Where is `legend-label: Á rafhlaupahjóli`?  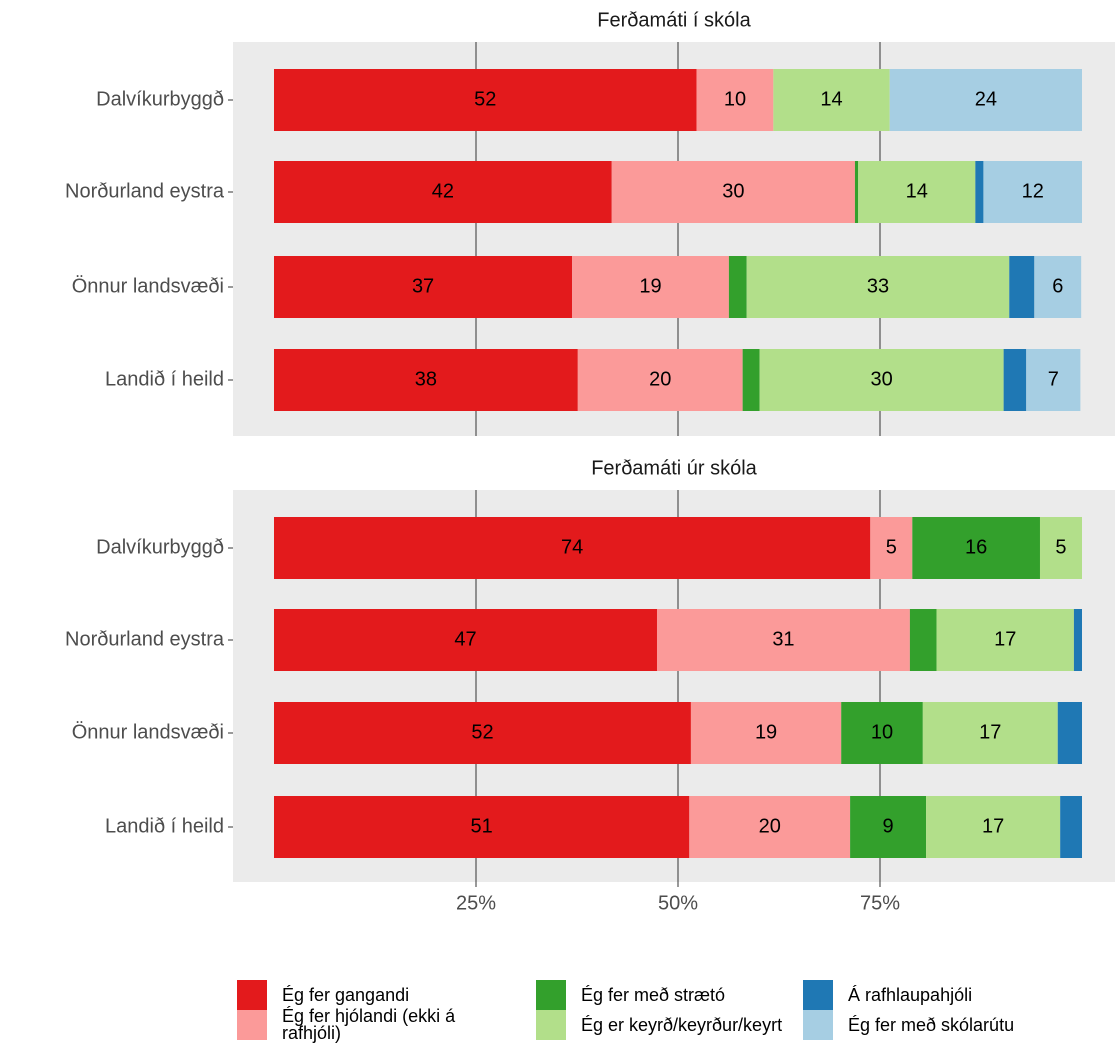
legend-label: Á rafhlaupahjóli is located at coordinates (910, 994).